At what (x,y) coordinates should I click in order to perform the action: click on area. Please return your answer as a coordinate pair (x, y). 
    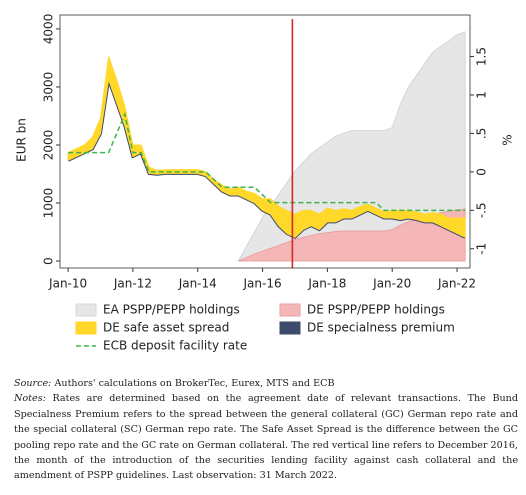
    Looking at the image, I should click on (352, 235).